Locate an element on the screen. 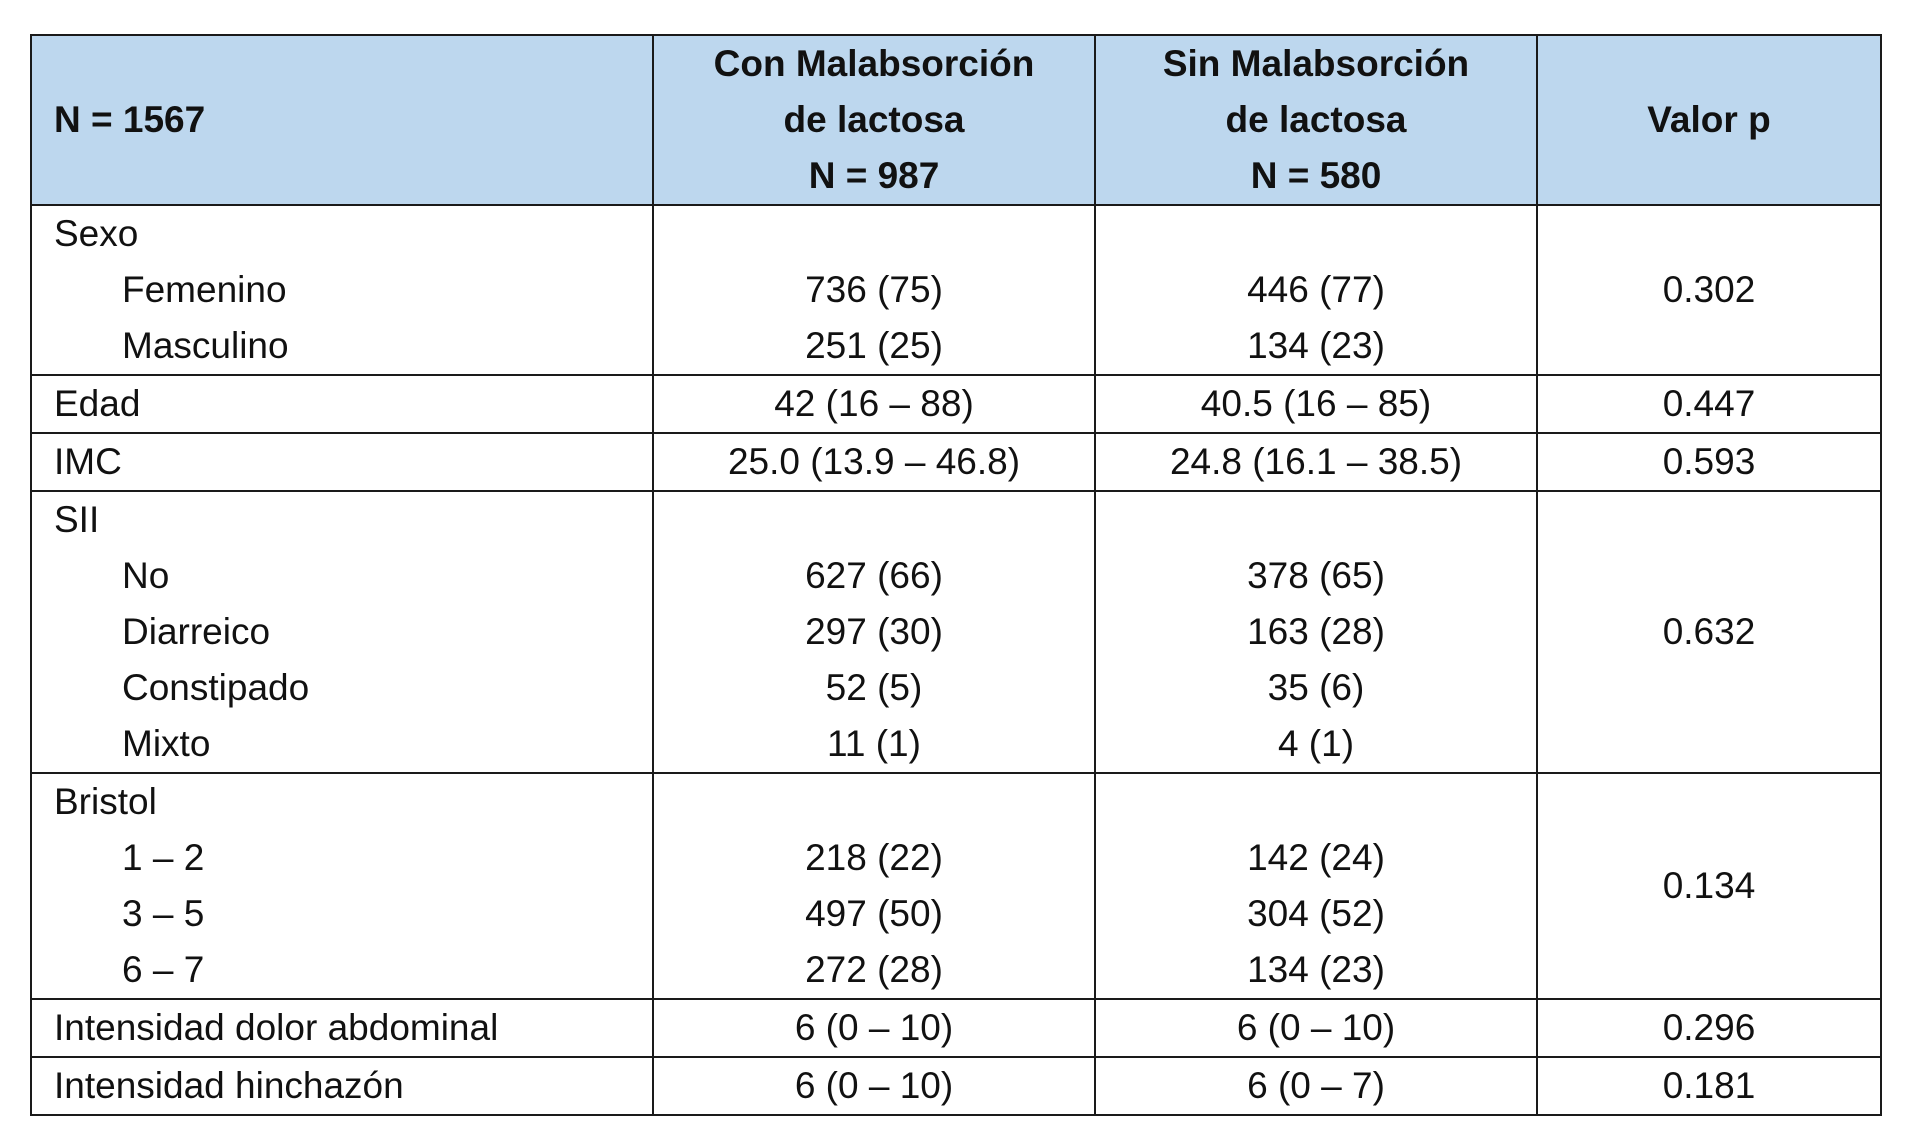 This screenshot has height=1142, width=1909. subcategory-label: Diarreico is located at coordinates (196, 631).